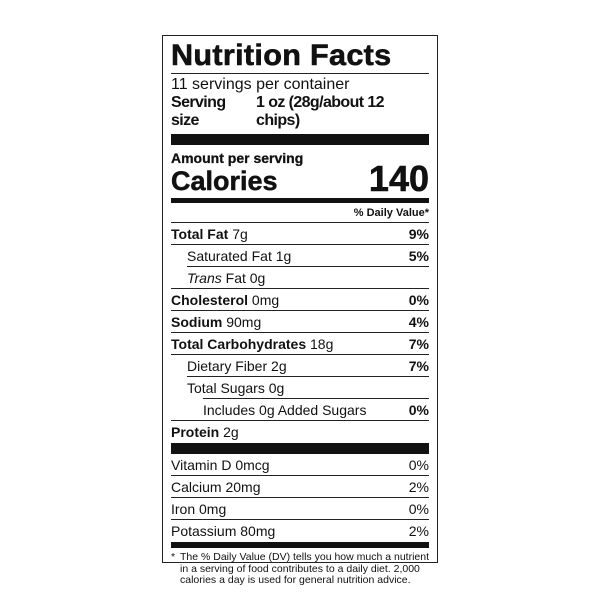 The width and height of the screenshot is (600, 600). Describe the element at coordinates (204, 278) in the screenshot. I see `nutrient-name: Trans` at that location.